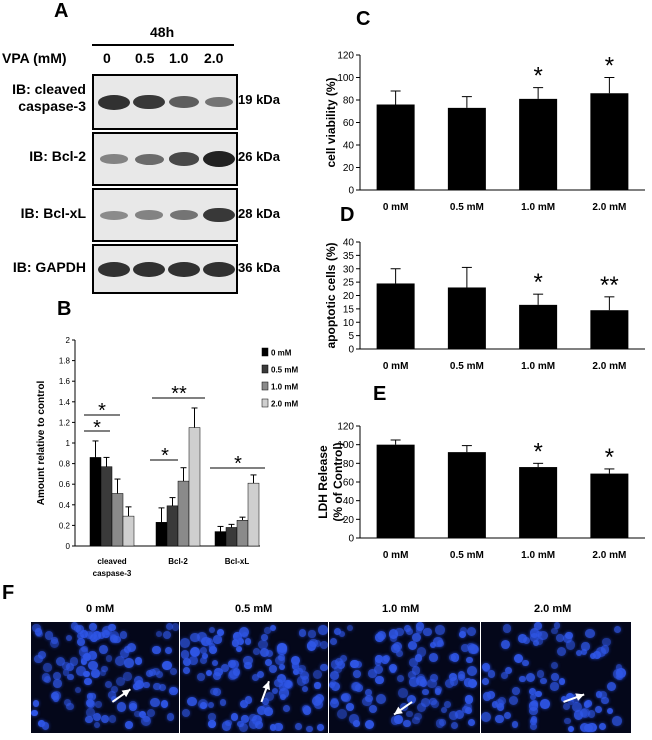 This screenshot has width=652, height=740. What do you see at coordinates (467, 366) in the screenshot?
I see `x-tick-label: 0.5 mM` at bounding box center [467, 366].